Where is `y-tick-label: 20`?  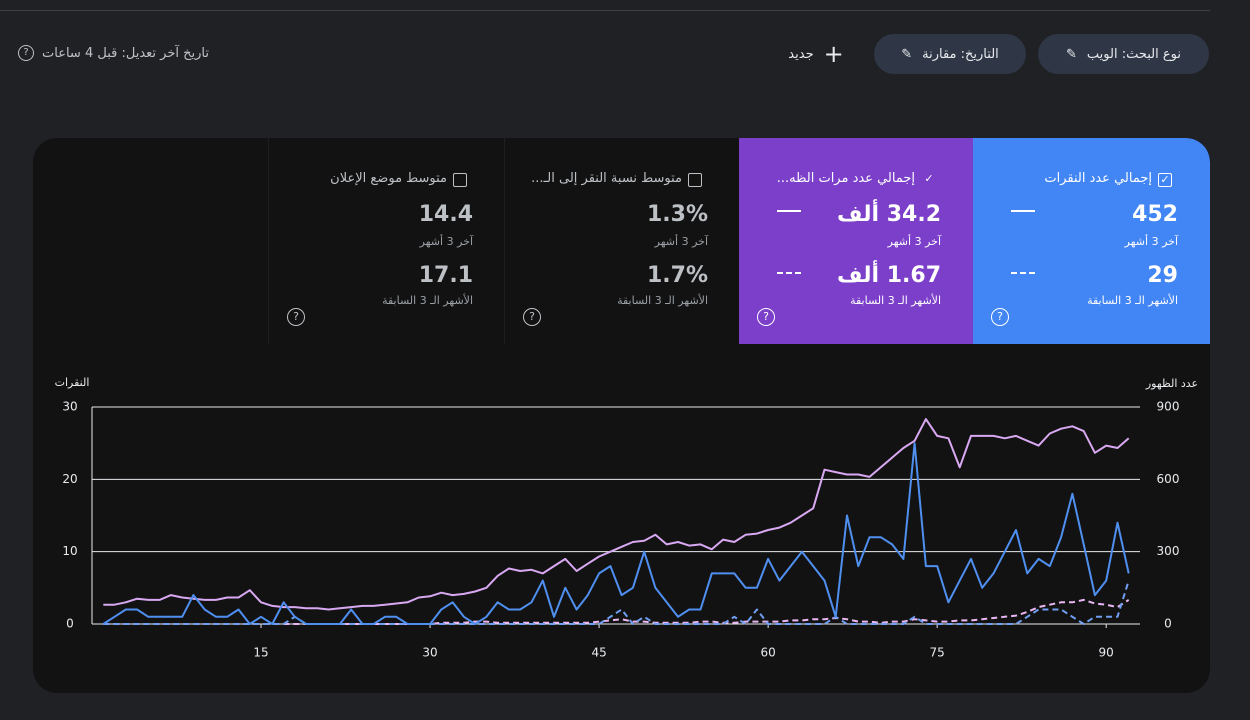
y-tick-label: 20 is located at coordinates (69, 479).